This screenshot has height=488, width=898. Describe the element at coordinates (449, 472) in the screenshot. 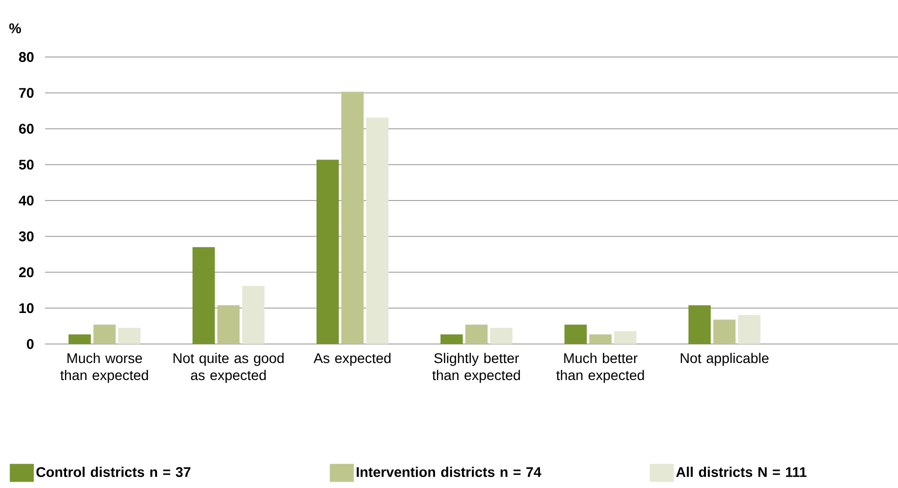

I see `legend-label: Intervention districts n = 74` at that location.